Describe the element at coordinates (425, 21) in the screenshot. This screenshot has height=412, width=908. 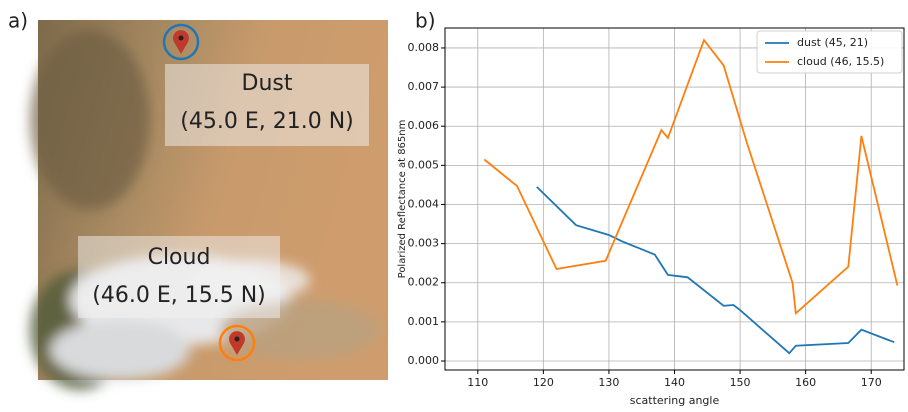
I see `panel-label: b)` at that location.